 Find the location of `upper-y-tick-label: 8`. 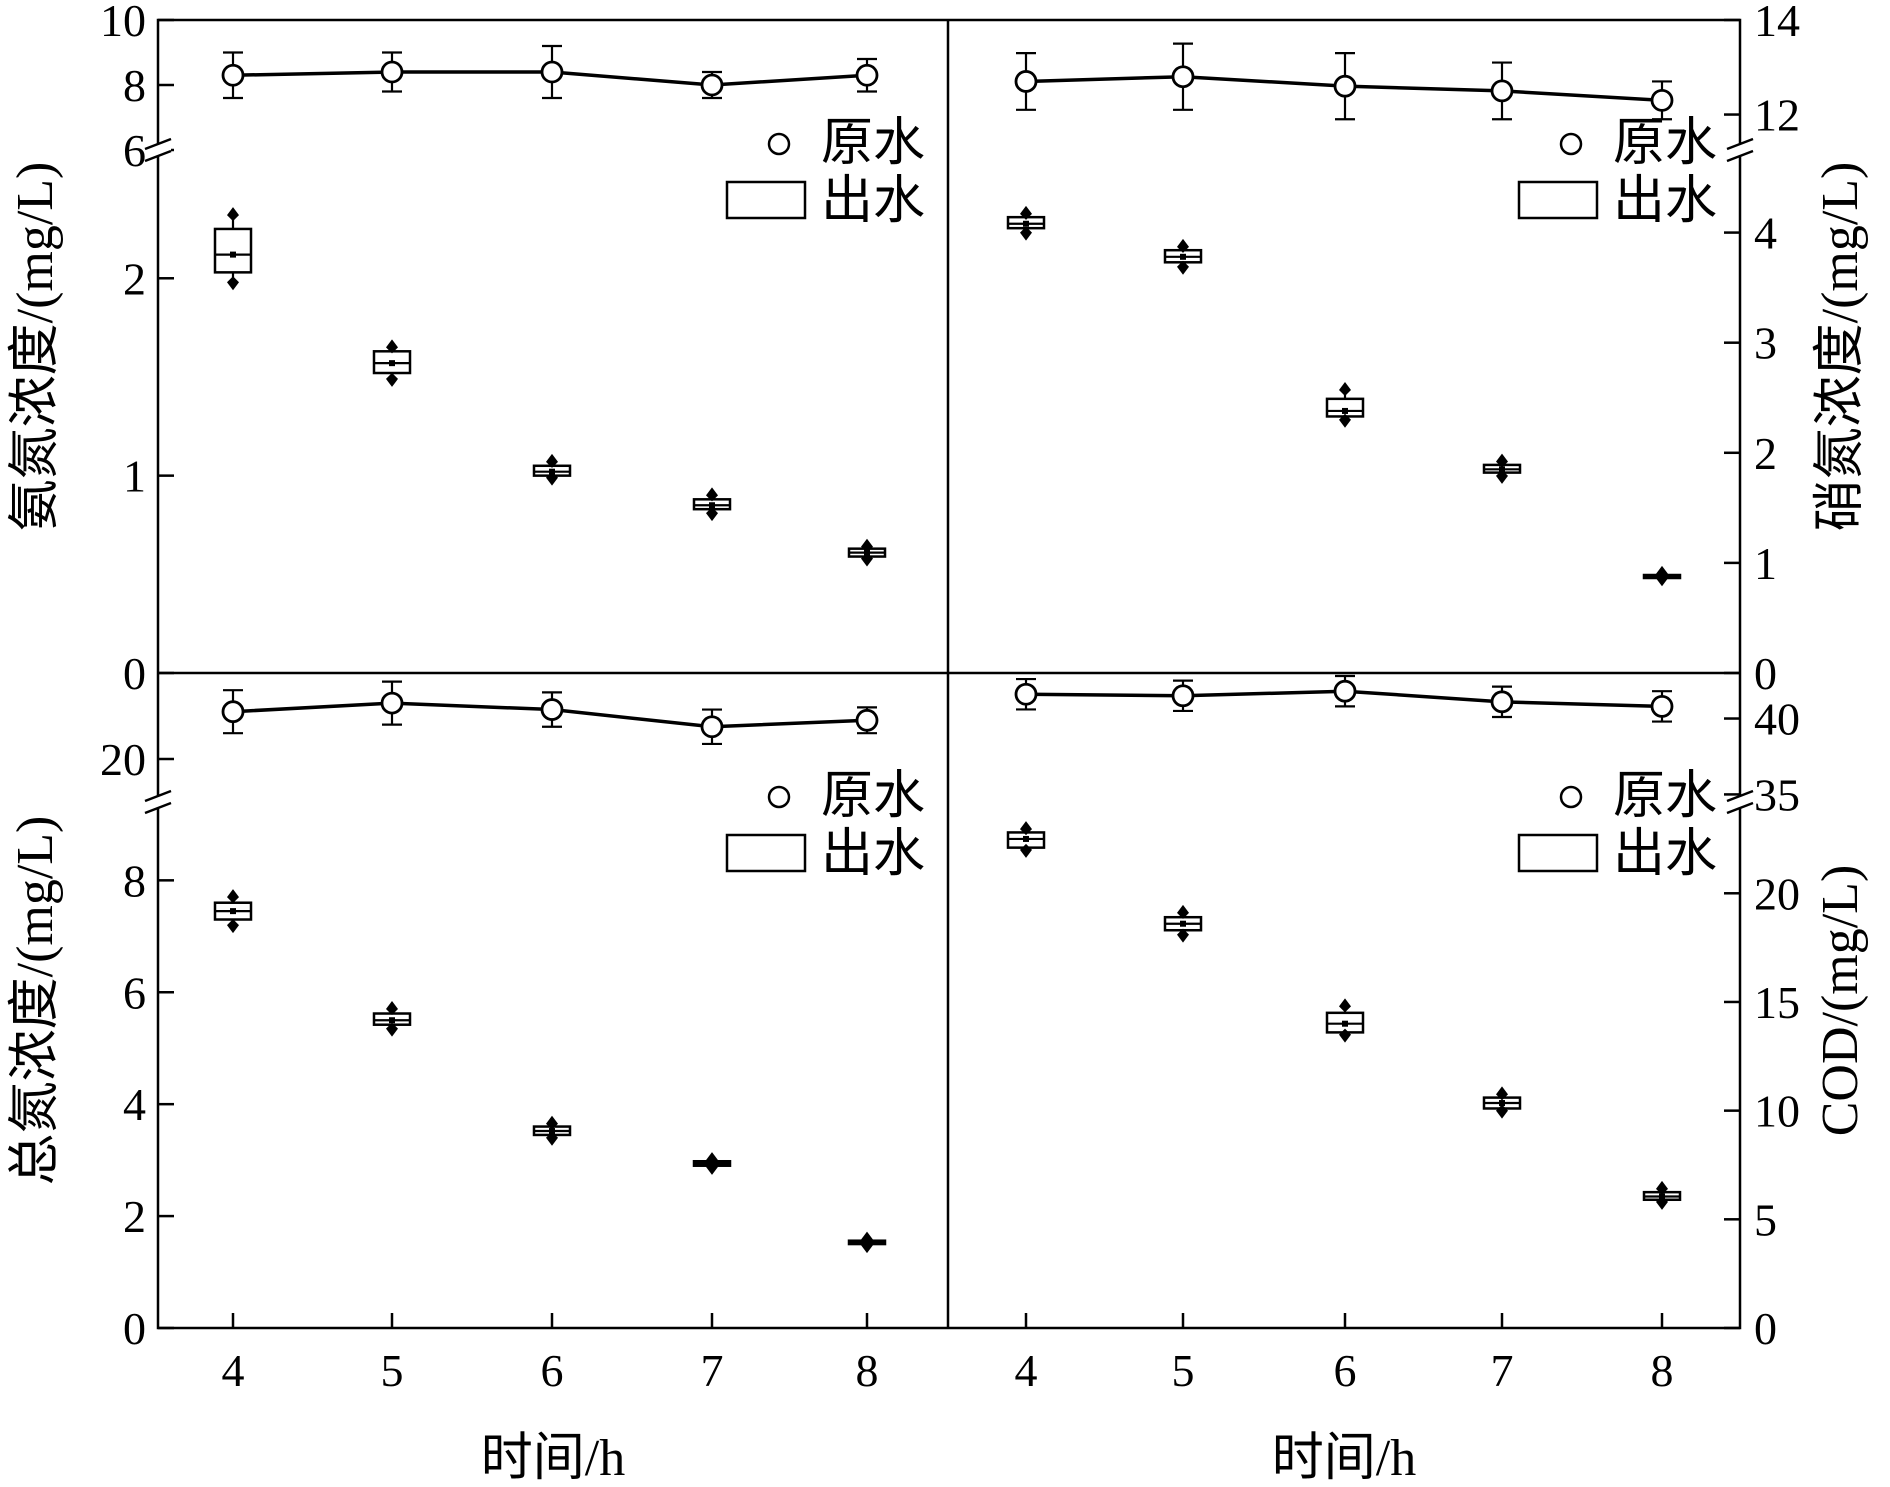

upper-y-tick-label: 8 is located at coordinates (134, 85).